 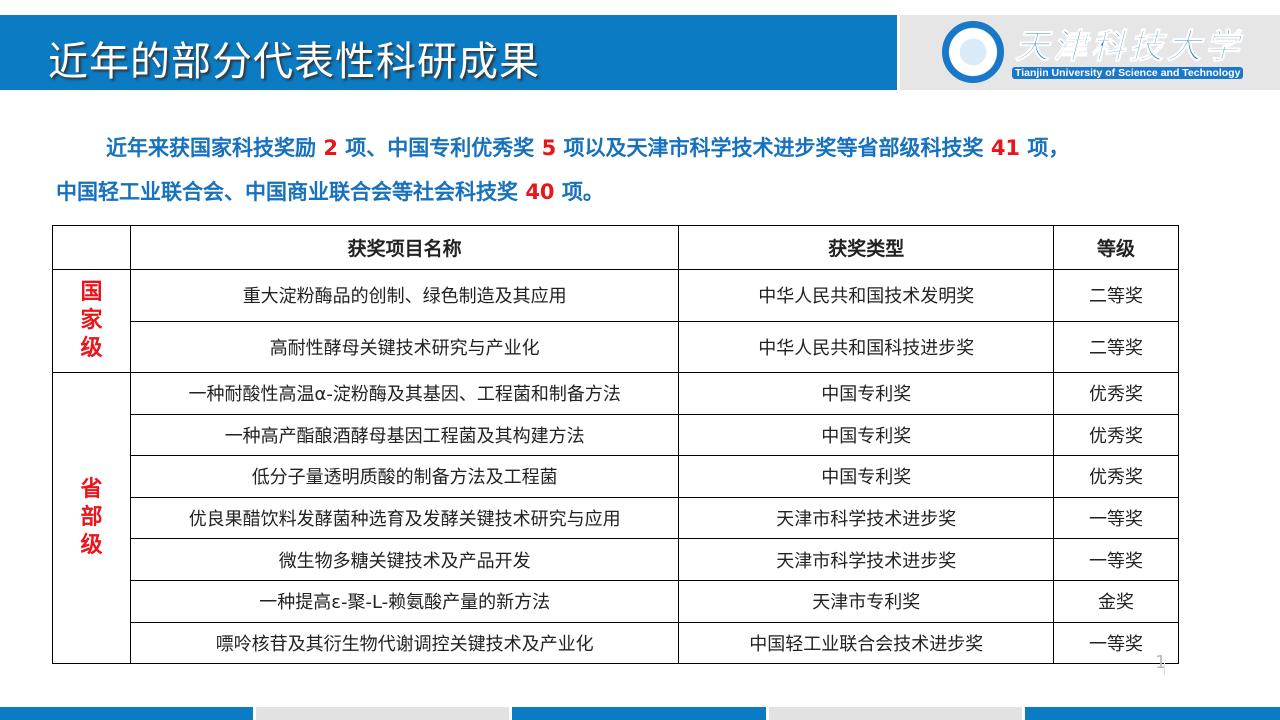 I want to click on group-label: 省部级, so click(x=91, y=518).